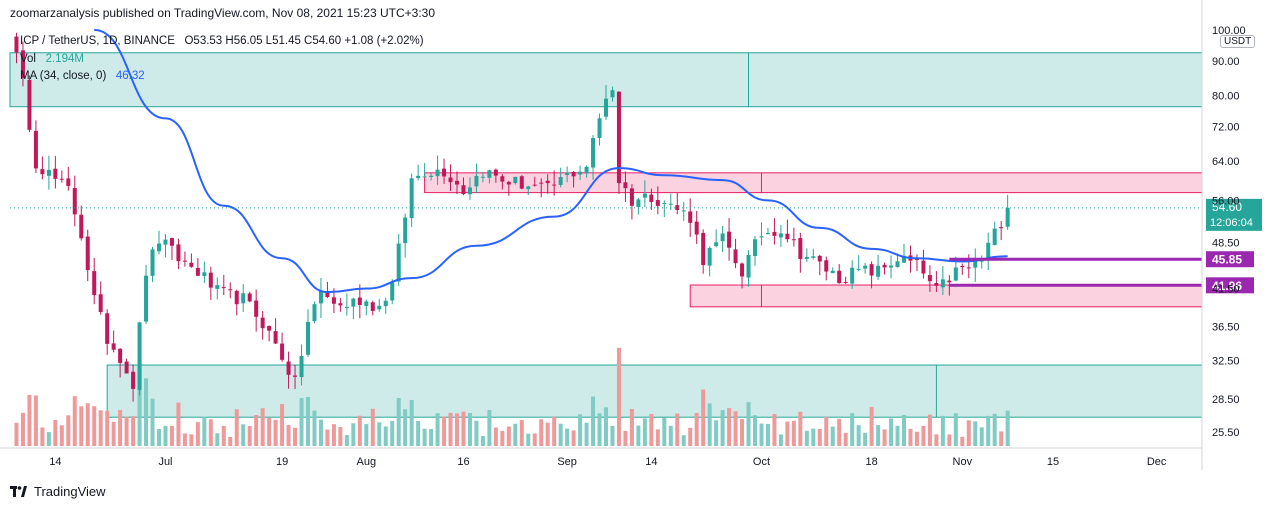 The image size is (1280, 509). What do you see at coordinates (1238, 41) in the screenshot?
I see `currency-button: USDT` at bounding box center [1238, 41].